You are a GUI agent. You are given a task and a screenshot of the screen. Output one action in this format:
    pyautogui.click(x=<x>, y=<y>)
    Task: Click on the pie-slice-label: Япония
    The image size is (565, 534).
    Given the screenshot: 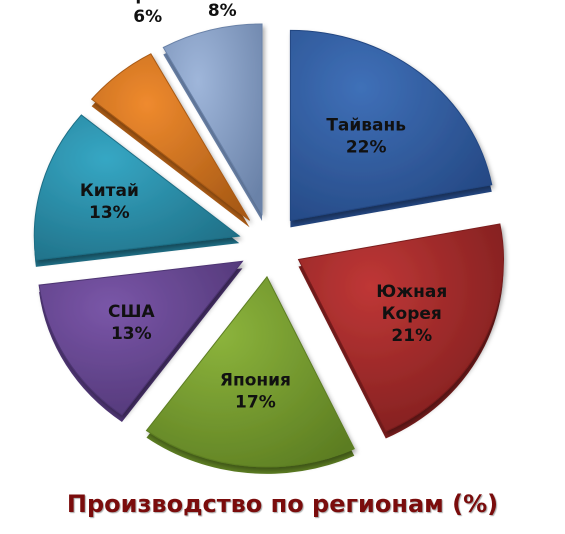 What is the action you would take?
    pyautogui.click(x=255, y=380)
    